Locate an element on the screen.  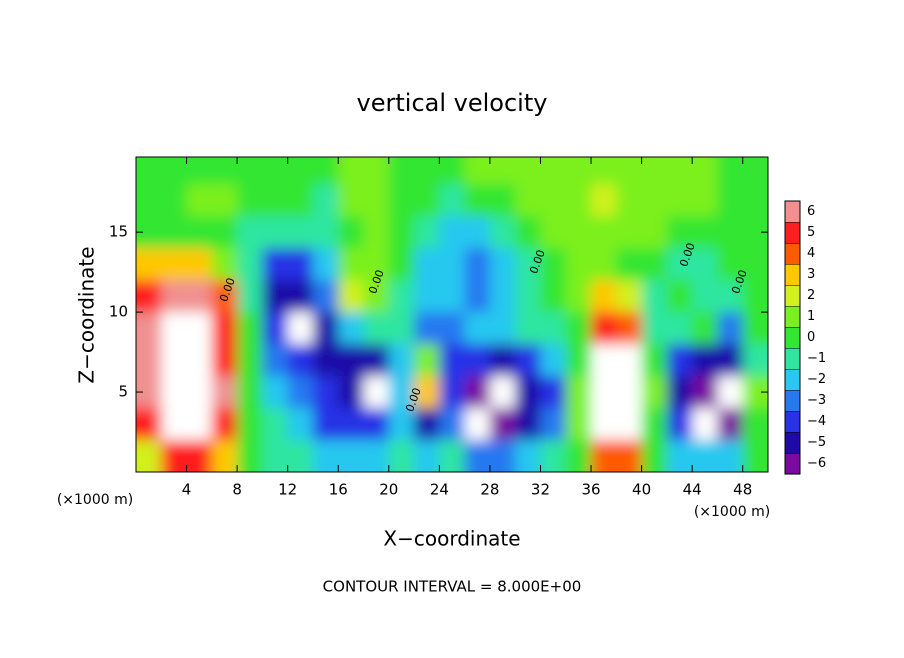
colorbar-label: −3 is located at coordinates (816, 400).